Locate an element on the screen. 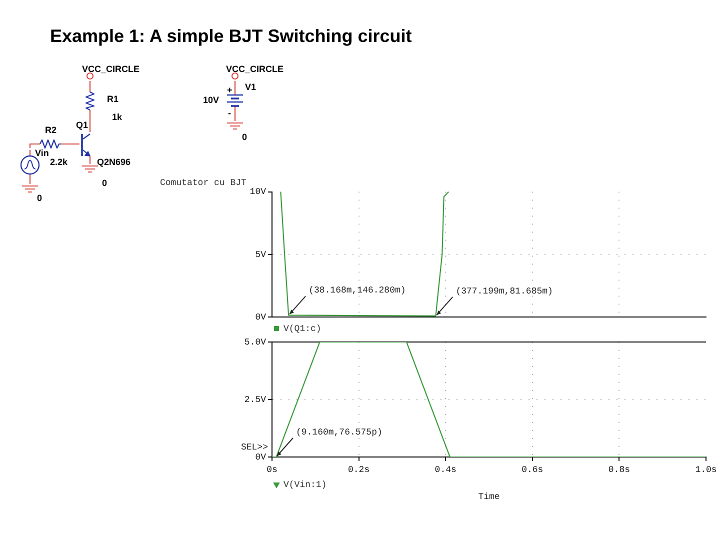  annotation: (38.168m,146.280m) is located at coordinates (357, 291).